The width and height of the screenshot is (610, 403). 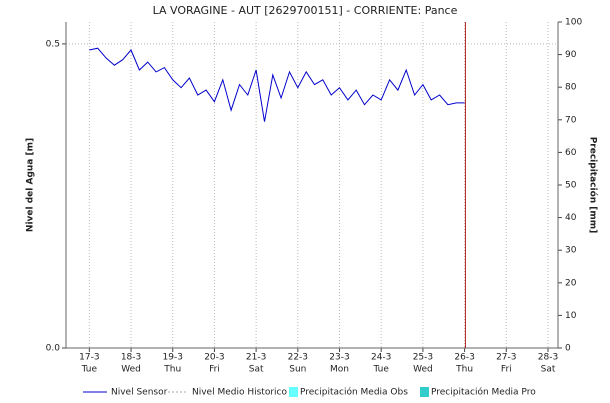 What do you see at coordinates (573, 23) in the screenshot?
I see `y2-tick-label: 100` at bounding box center [573, 23].